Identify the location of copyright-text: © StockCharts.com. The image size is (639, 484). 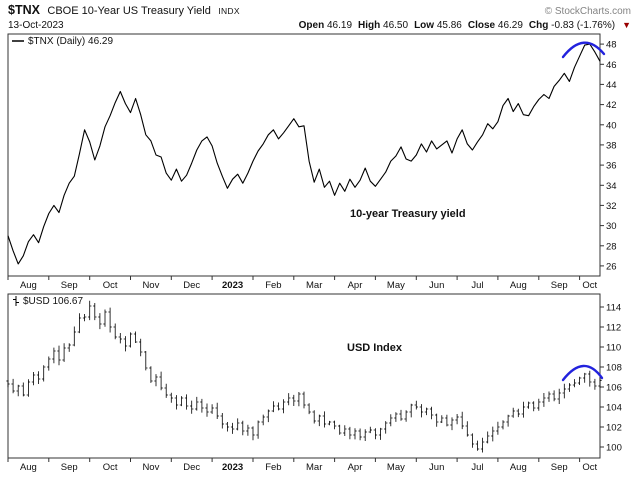
(587, 11).